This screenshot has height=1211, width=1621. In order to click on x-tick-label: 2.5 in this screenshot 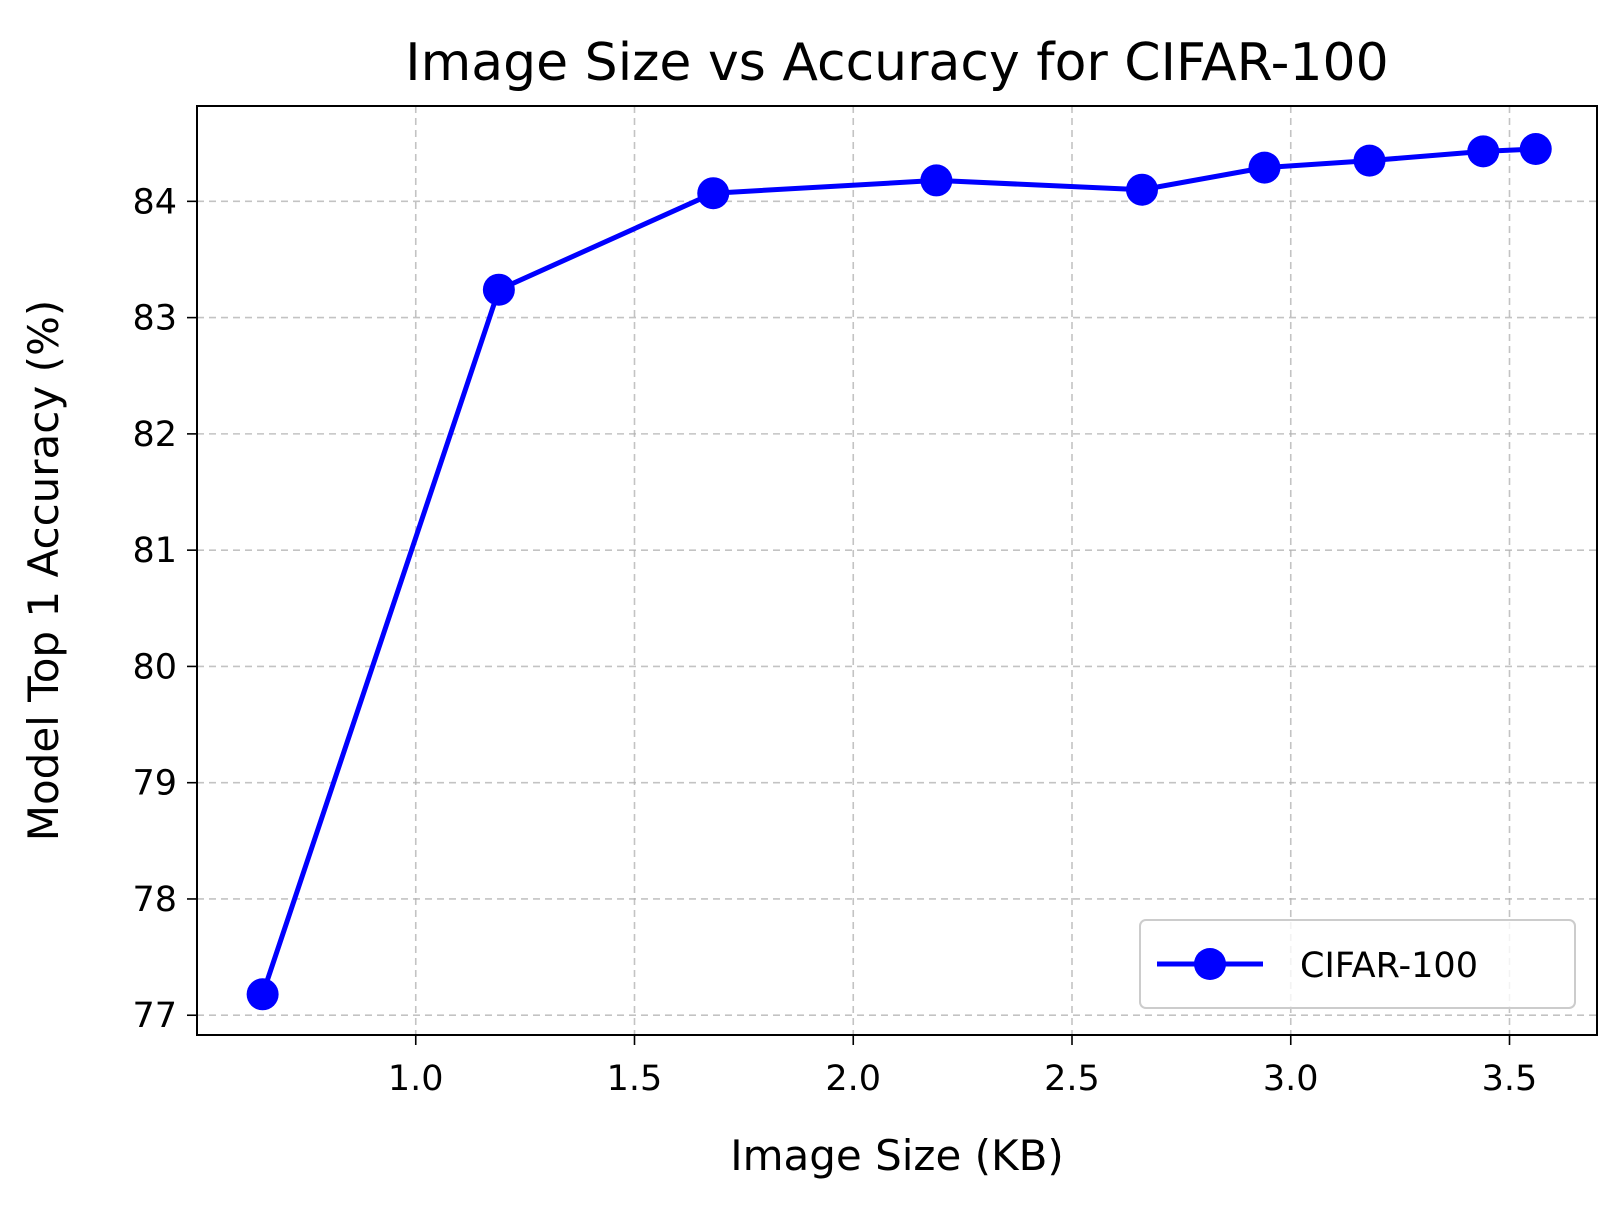, I will do `click(1072, 1079)`.